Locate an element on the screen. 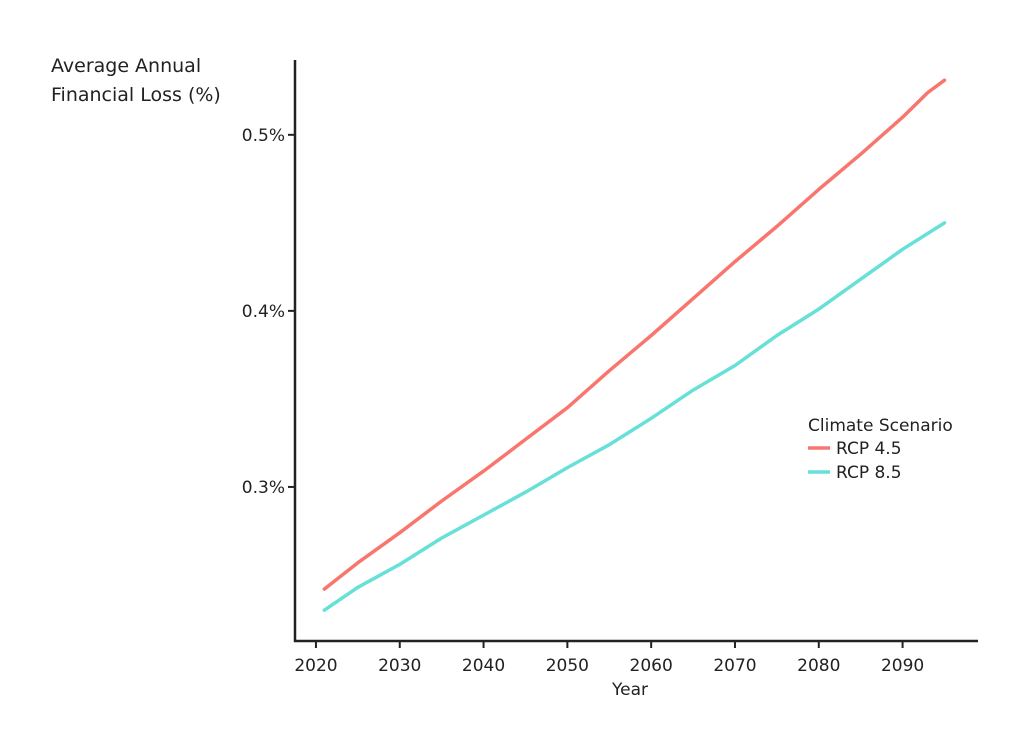 Image resolution: width=1024 pixels, height=742 pixels. y-axis-label: Average Annual Financial Loss (%) is located at coordinates (136, 80).